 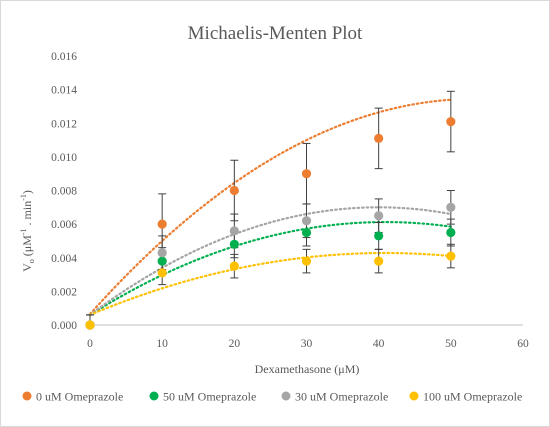 What do you see at coordinates (64, 91) in the screenshot?
I see `y-tick-label: 0.014` at bounding box center [64, 91].